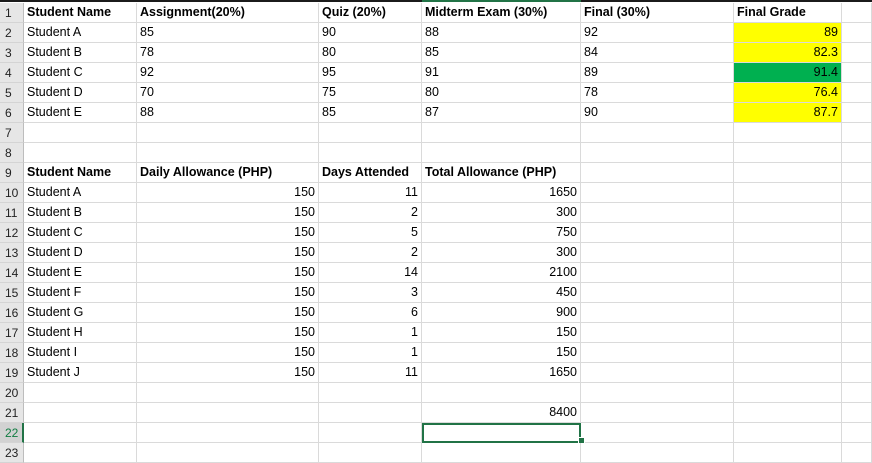 Image resolution: width=872 pixels, height=463 pixels. Describe the element at coordinates (228, 53) in the screenshot. I see `assignment-cell: 78` at that location.